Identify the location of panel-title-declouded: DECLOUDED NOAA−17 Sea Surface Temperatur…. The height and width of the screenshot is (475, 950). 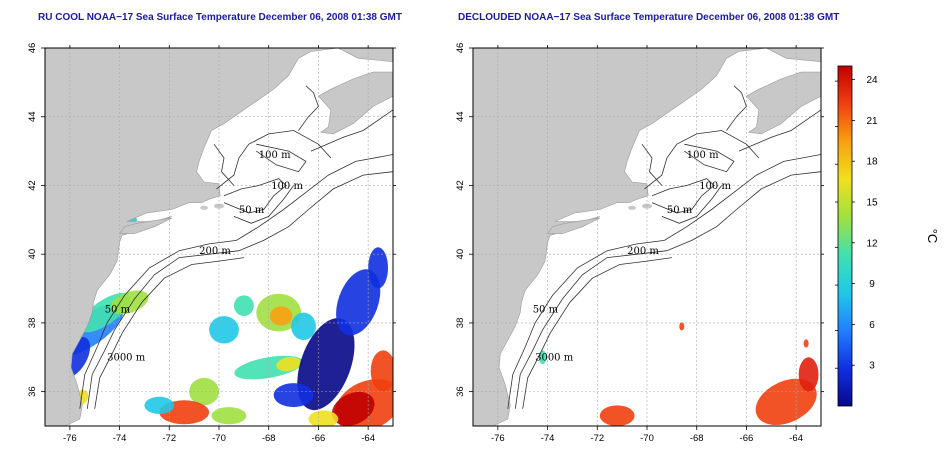
(649, 17).